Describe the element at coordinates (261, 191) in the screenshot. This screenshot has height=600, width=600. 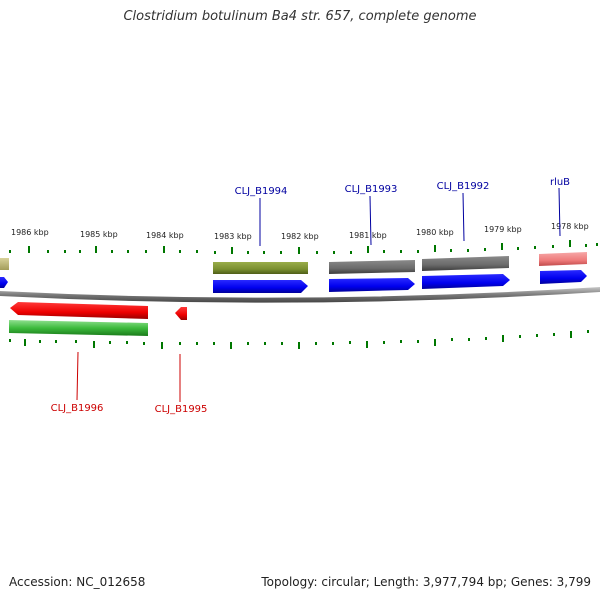
I see `gene-label-clj-b1994: CLJ_B1994` at that location.